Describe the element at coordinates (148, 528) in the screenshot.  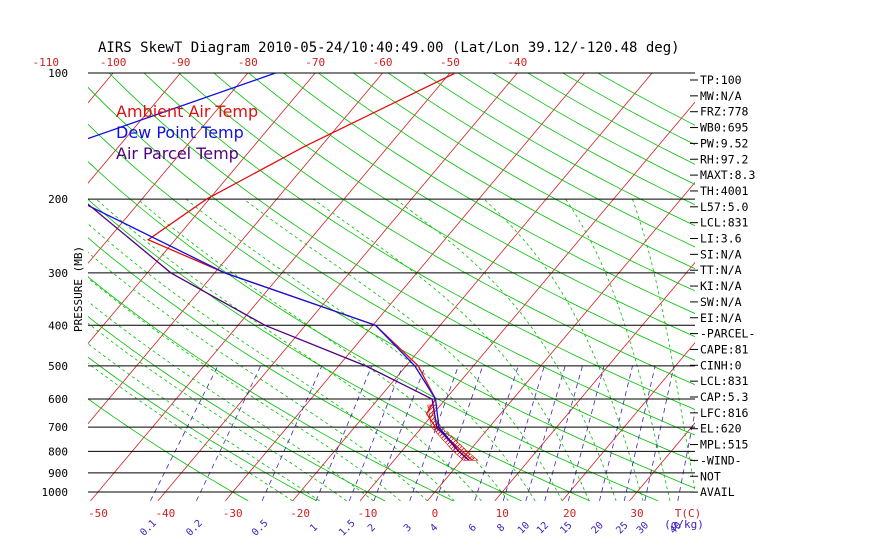
I see `mixing-ratio-label: 0.1` at that location.